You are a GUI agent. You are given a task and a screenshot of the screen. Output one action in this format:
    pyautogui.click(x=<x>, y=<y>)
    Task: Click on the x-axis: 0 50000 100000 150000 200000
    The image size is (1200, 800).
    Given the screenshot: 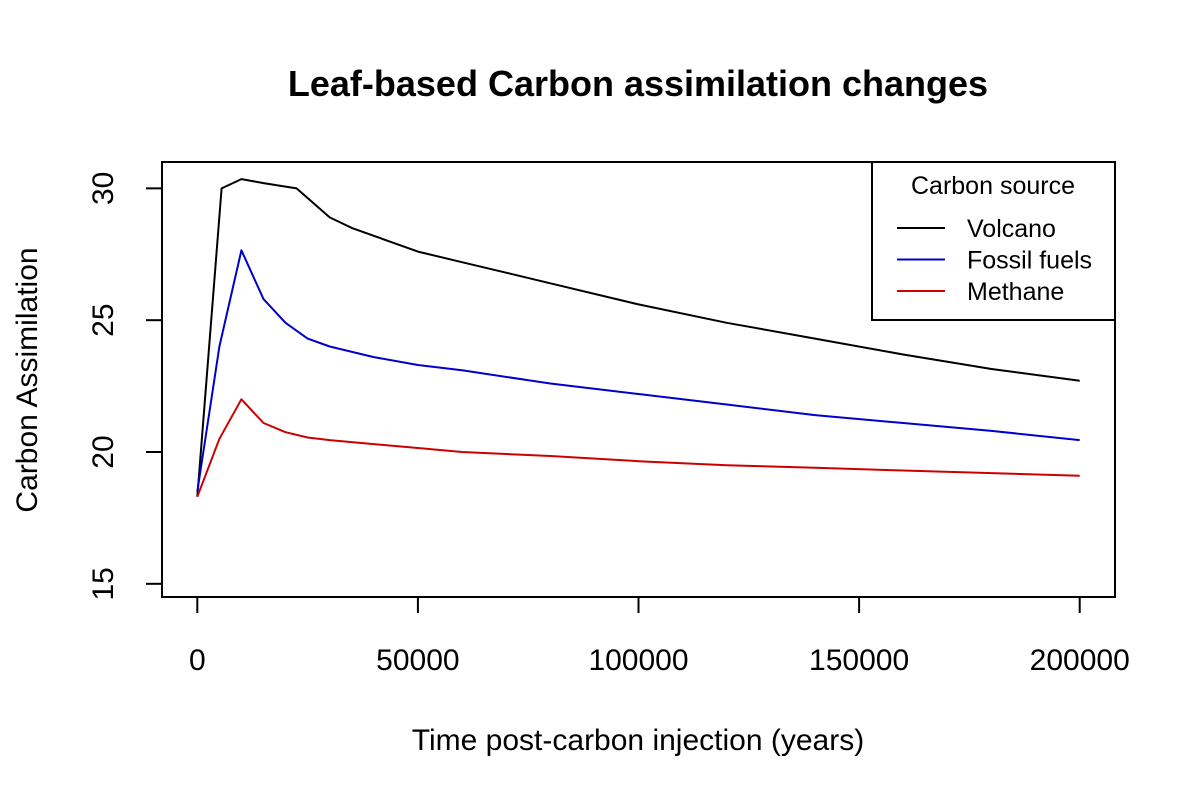 What is the action you would take?
    pyautogui.click(x=659, y=636)
    